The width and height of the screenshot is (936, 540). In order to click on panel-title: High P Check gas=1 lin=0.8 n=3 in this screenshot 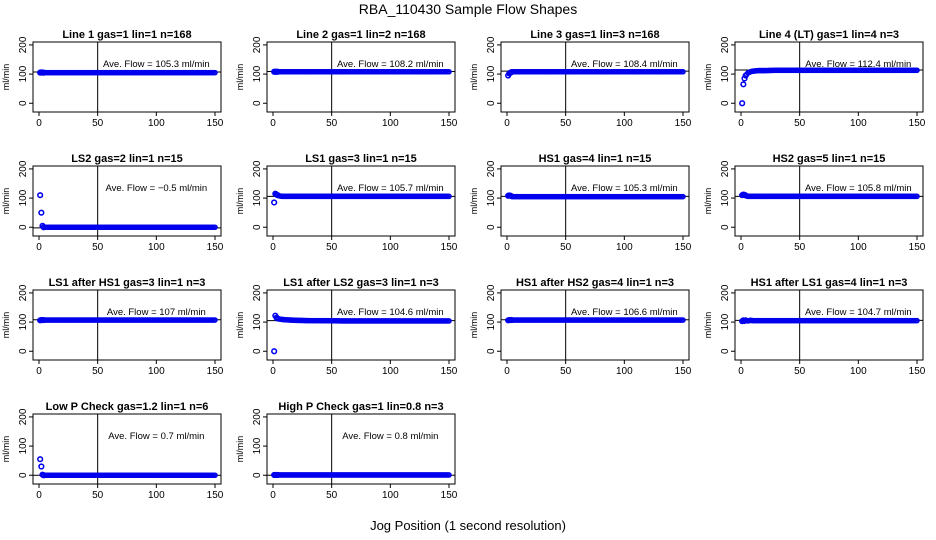, I will do `click(360, 407)`.